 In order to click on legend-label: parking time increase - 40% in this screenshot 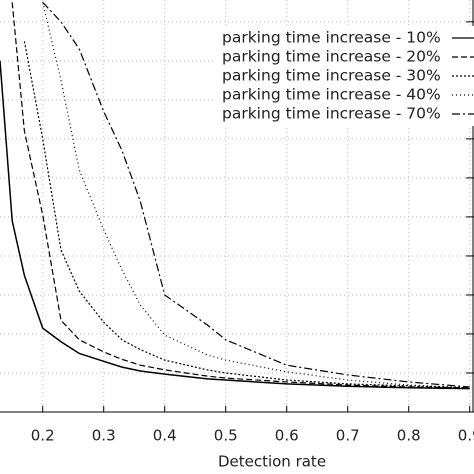, I will do `click(331, 95)`.